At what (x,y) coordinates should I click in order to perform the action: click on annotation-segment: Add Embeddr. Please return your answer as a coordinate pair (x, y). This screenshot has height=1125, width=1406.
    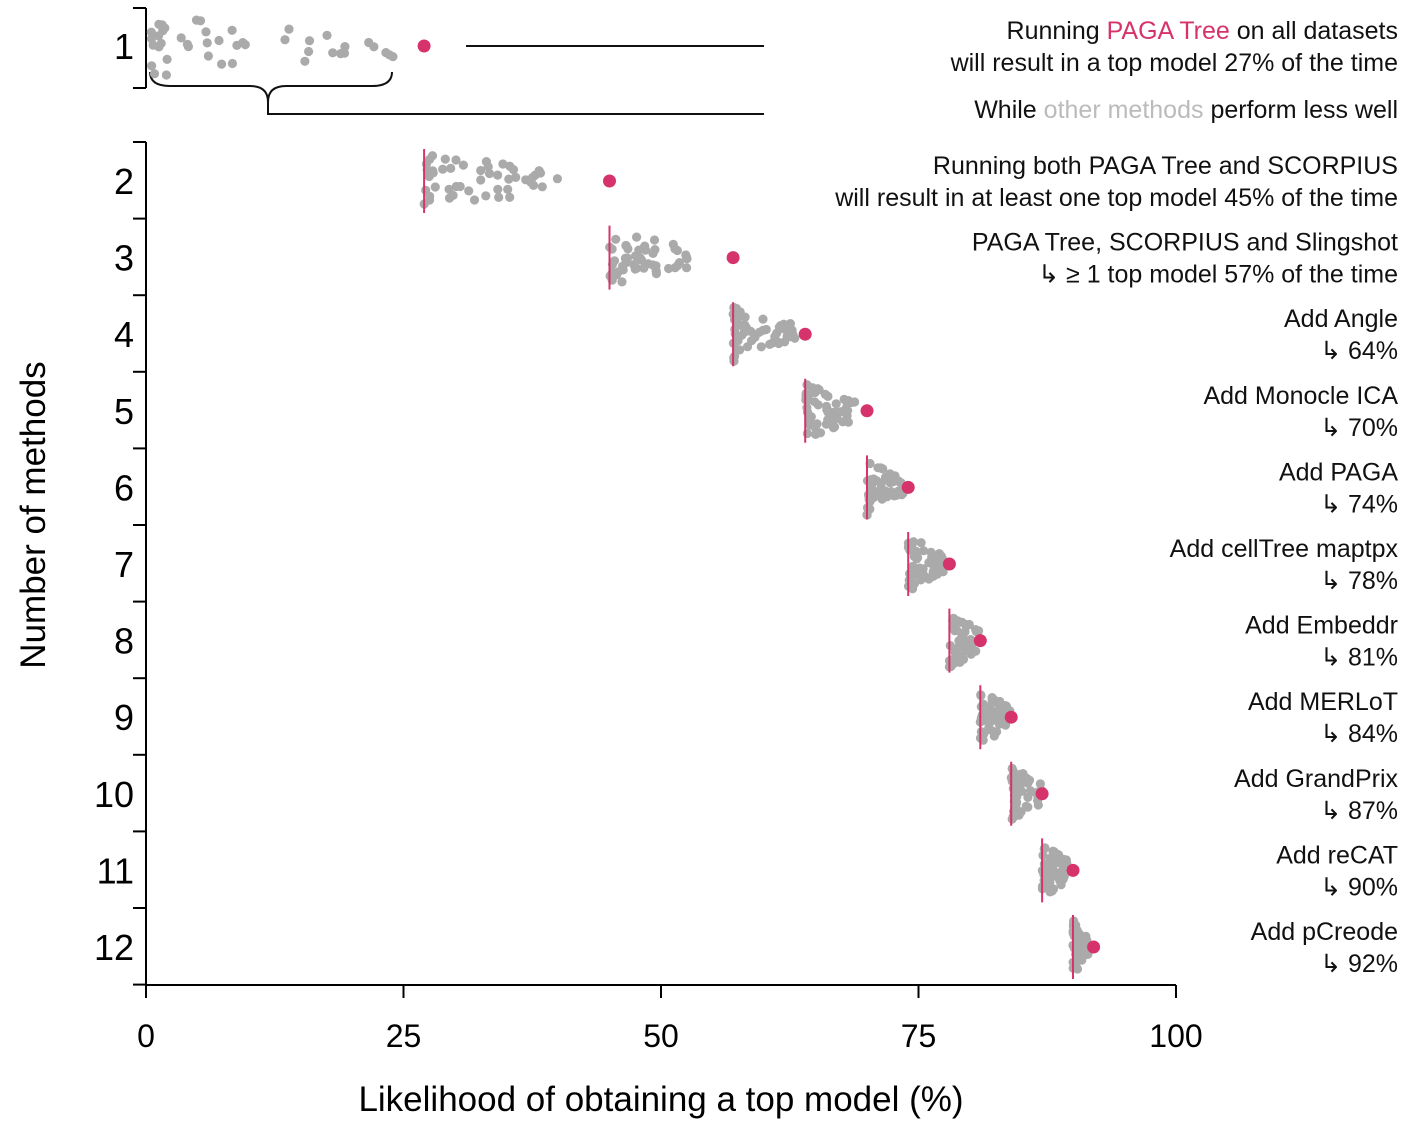
    Looking at the image, I should click on (1321, 626).